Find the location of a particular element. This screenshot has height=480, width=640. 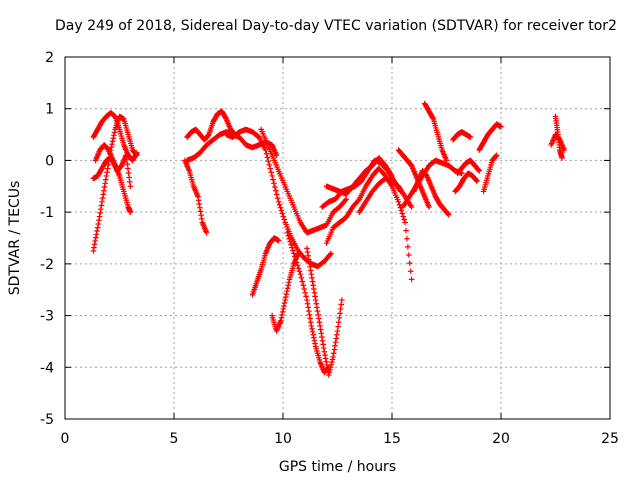

y-tick-label: -5 is located at coordinates (47, 420).